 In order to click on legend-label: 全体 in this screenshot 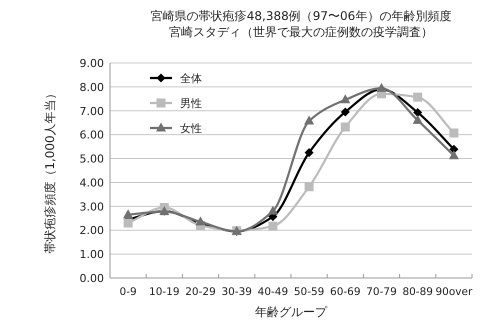, I will do `click(191, 78)`.